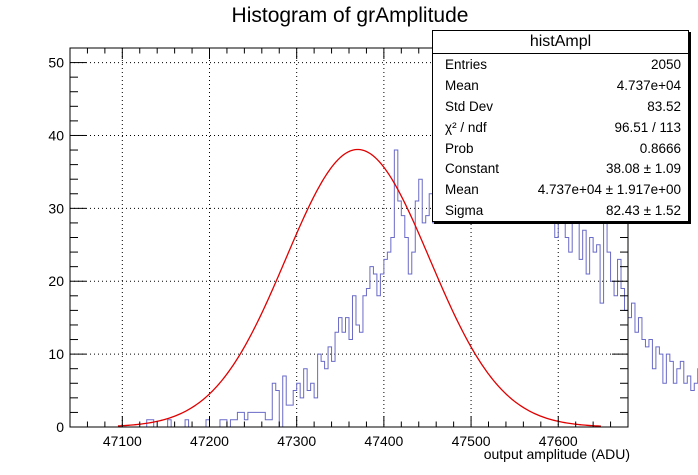 This screenshot has width=698, height=475. What do you see at coordinates (560, 42) in the screenshot?
I see `stats-title: histAmpl` at bounding box center [560, 42].